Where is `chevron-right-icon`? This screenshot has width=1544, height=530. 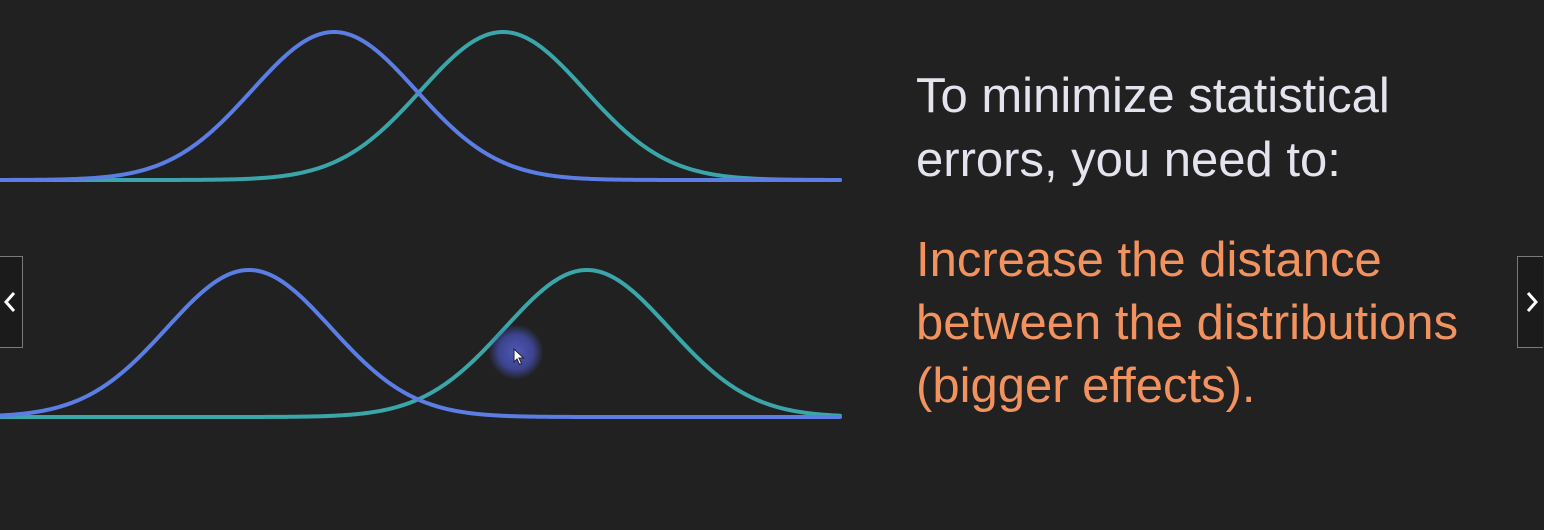
chevron-right-icon is located at coordinates (1532, 302).